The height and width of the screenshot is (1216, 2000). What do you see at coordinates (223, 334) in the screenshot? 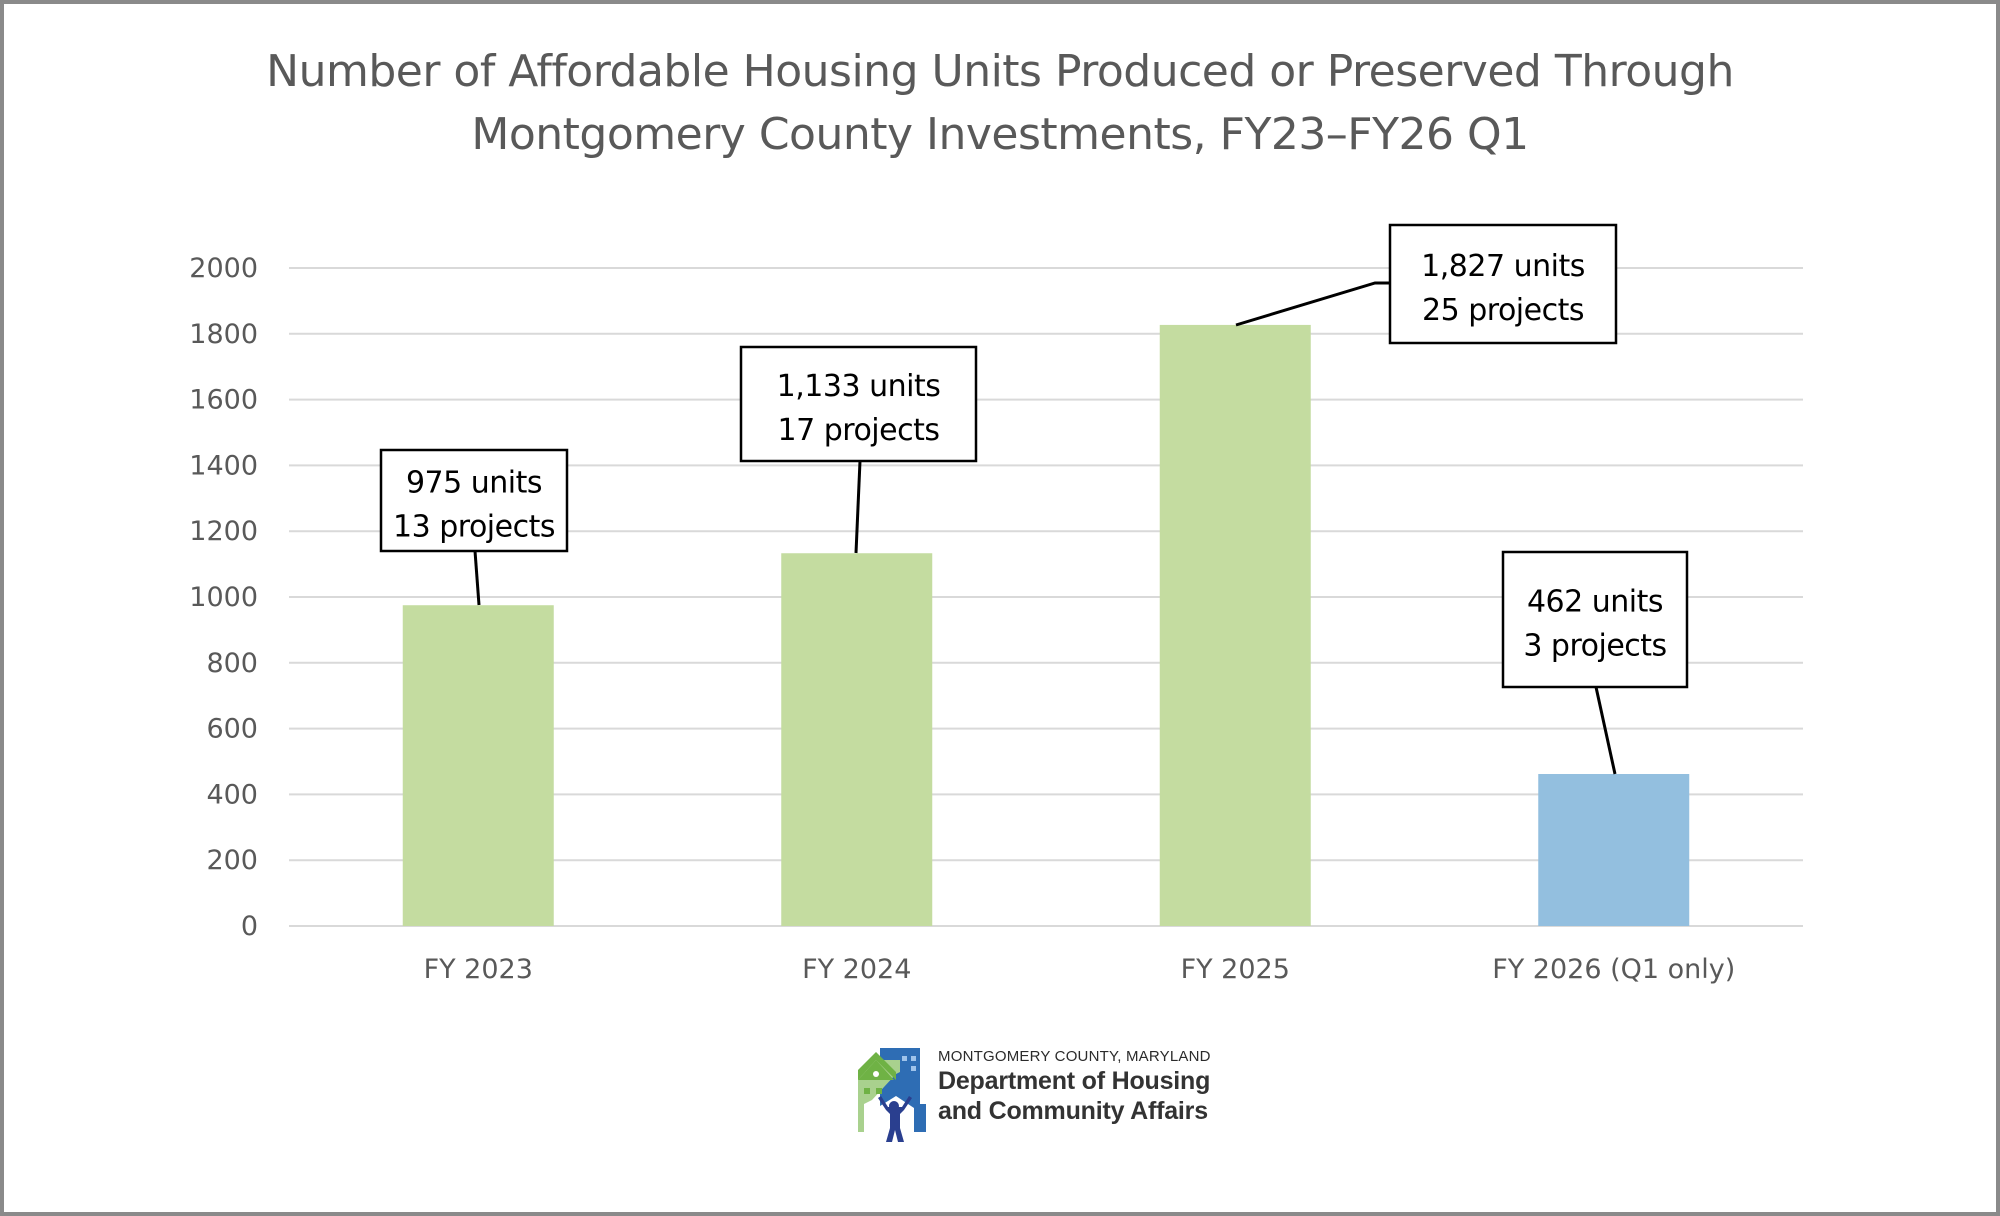
I see `y-tick-label: 1800` at bounding box center [223, 334].